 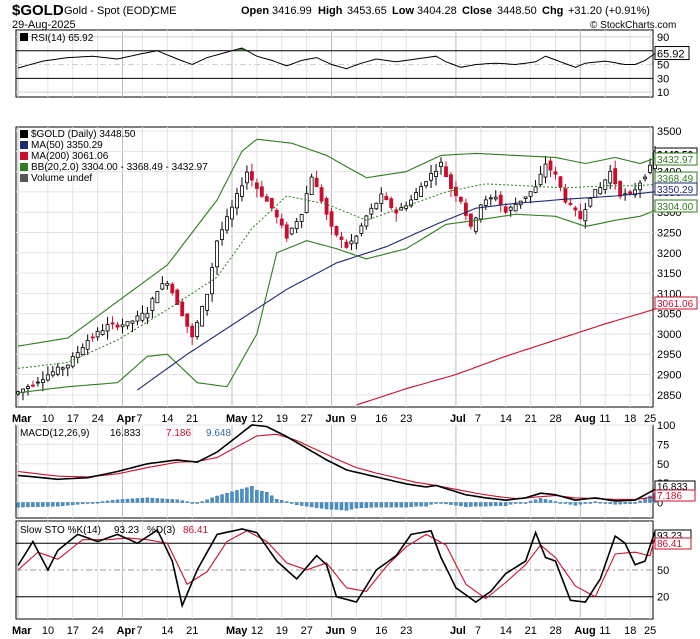 What do you see at coordinates (67, 145) in the screenshot?
I see `price-legend-entry: MA(50) 3350.29` at bounding box center [67, 145].